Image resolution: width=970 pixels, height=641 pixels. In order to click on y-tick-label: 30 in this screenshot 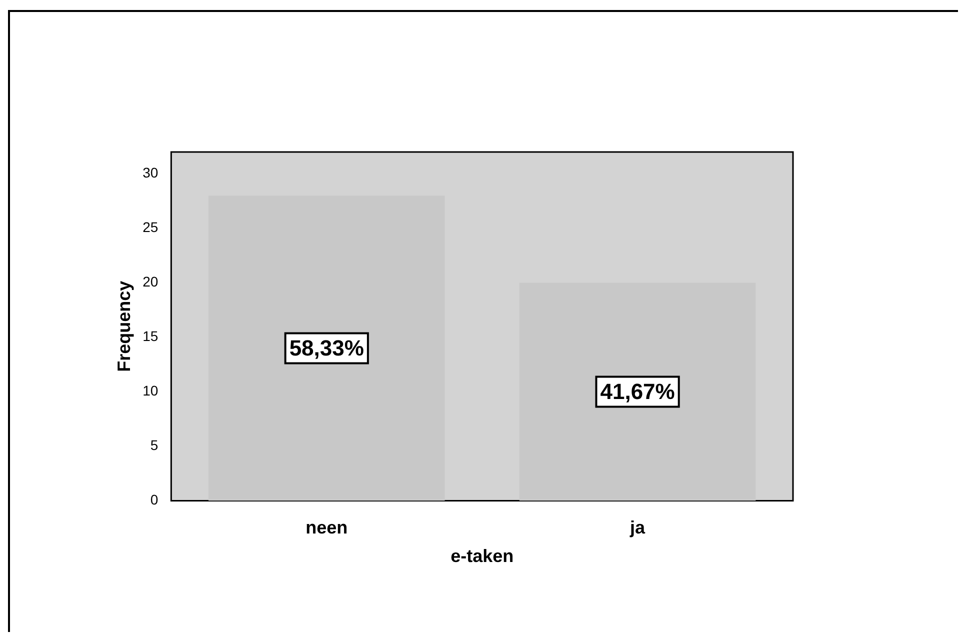, I will do `click(150, 172)`.